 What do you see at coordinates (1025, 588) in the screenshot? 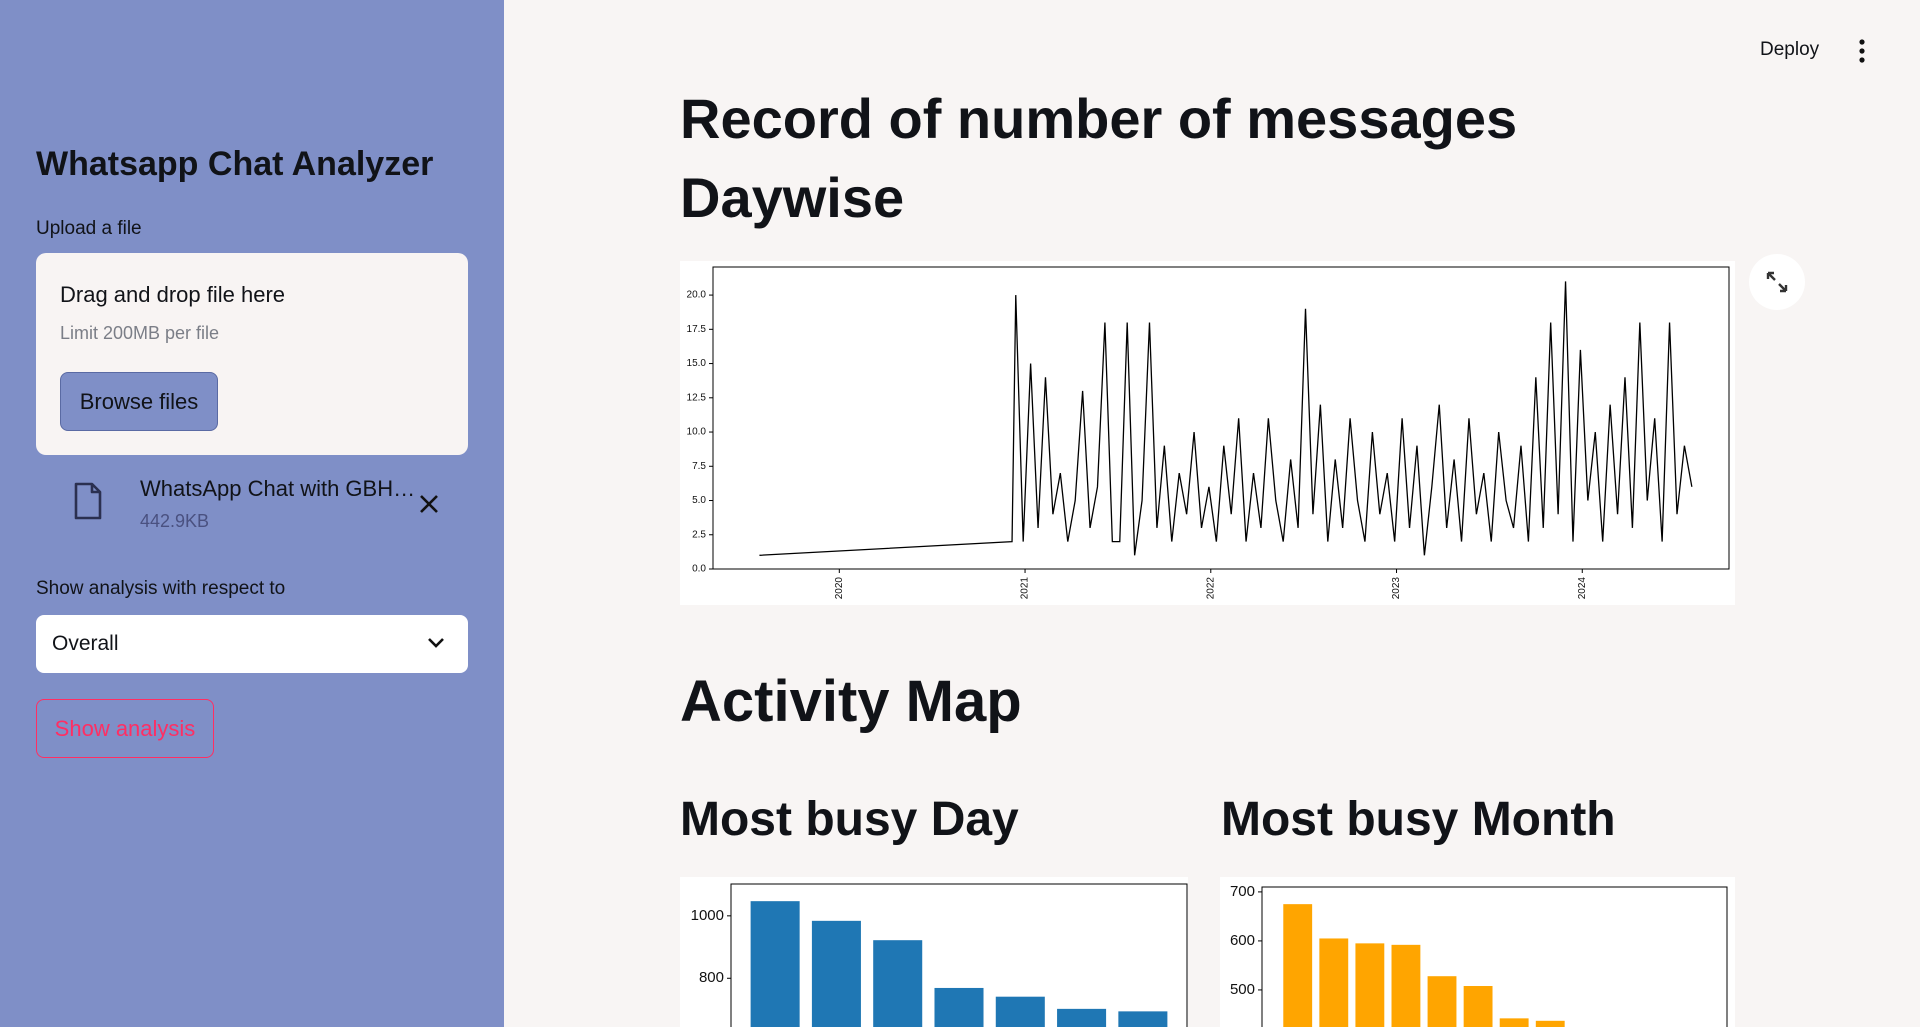
I see `x-tick-label: 2021` at bounding box center [1025, 588].